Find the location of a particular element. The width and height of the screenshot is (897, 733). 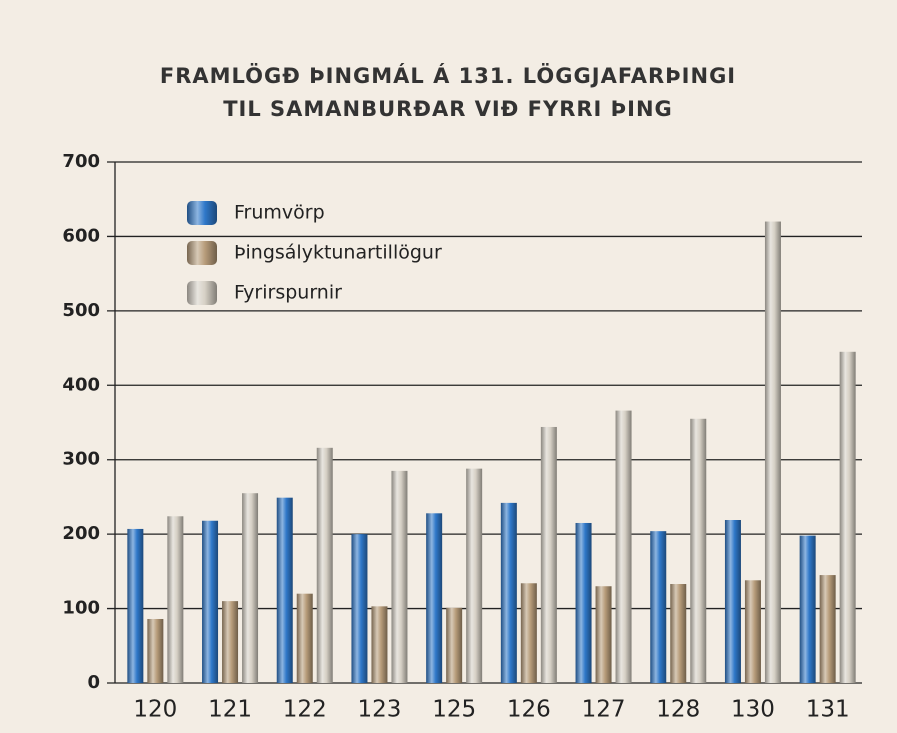

y-tick-label: 100 is located at coordinates (81, 608).